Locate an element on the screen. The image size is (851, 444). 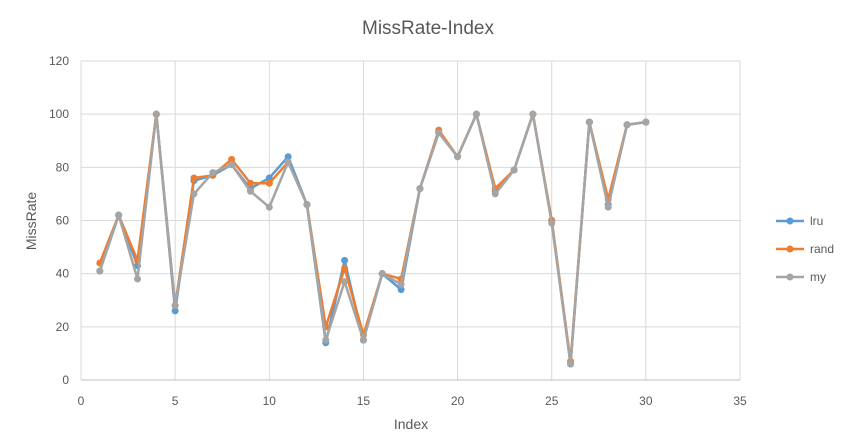
x-tick-label: 20 is located at coordinates (458, 401).